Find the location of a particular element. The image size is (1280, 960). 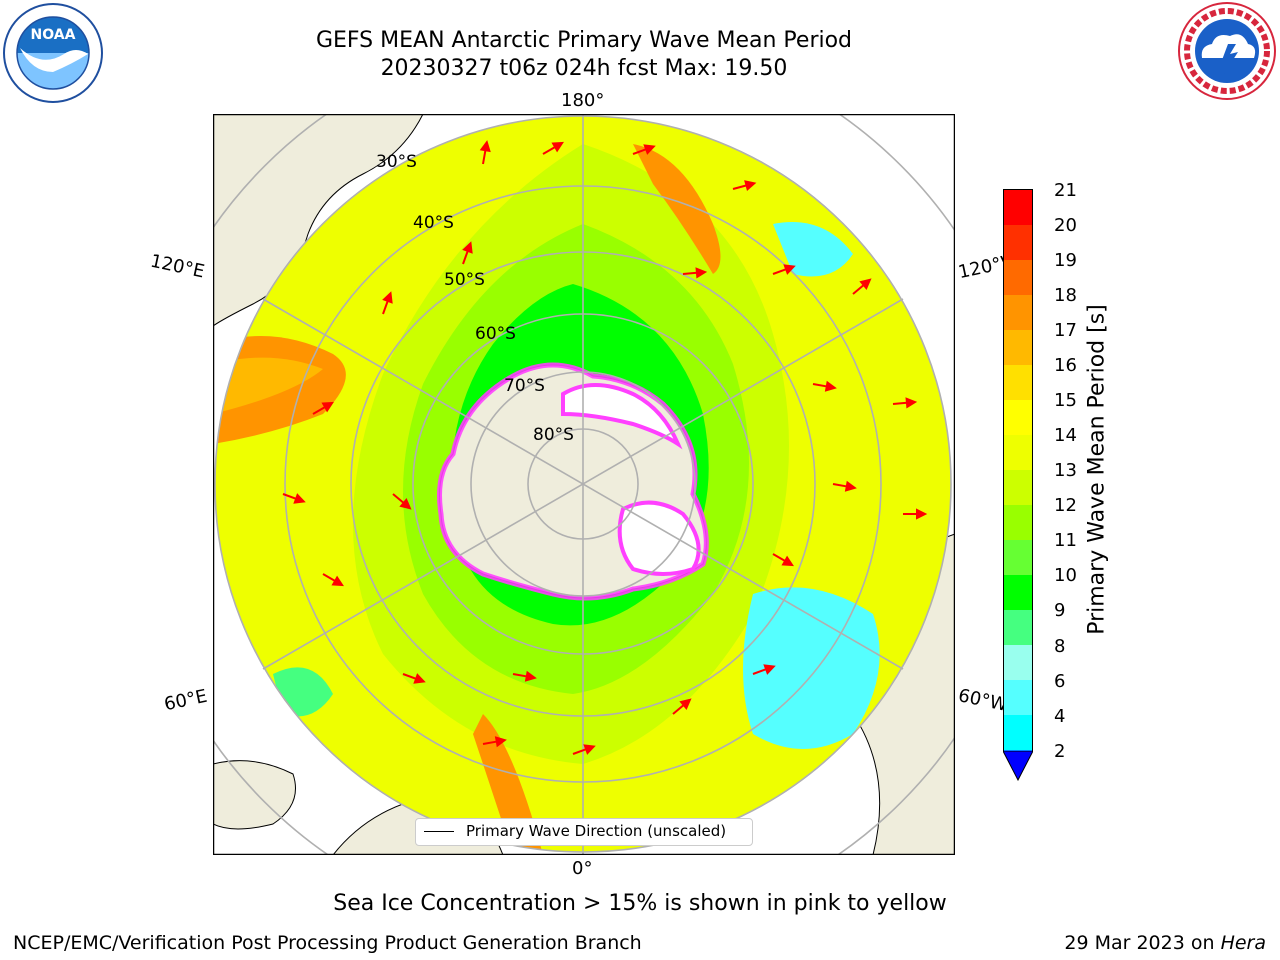

colorbar-tick: 10 is located at coordinates (1065, 575).